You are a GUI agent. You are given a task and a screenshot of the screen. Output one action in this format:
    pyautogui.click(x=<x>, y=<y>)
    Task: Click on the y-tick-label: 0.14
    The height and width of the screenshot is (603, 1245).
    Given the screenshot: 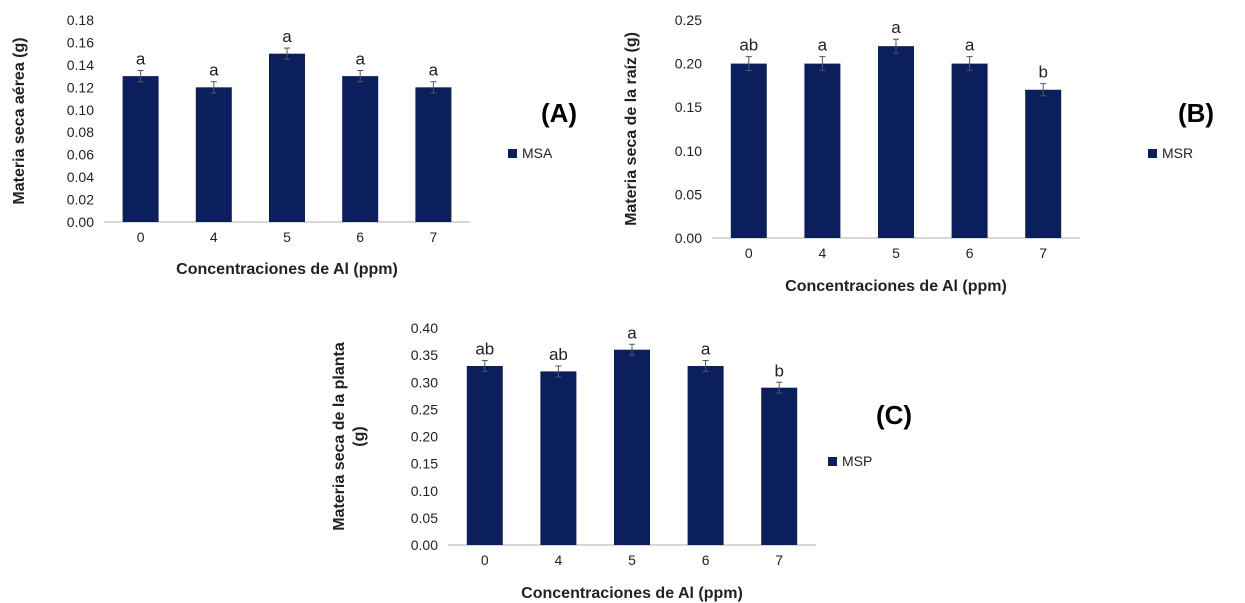 What is the action you would take?
    pyautogui.click(x=80, y=65)
    